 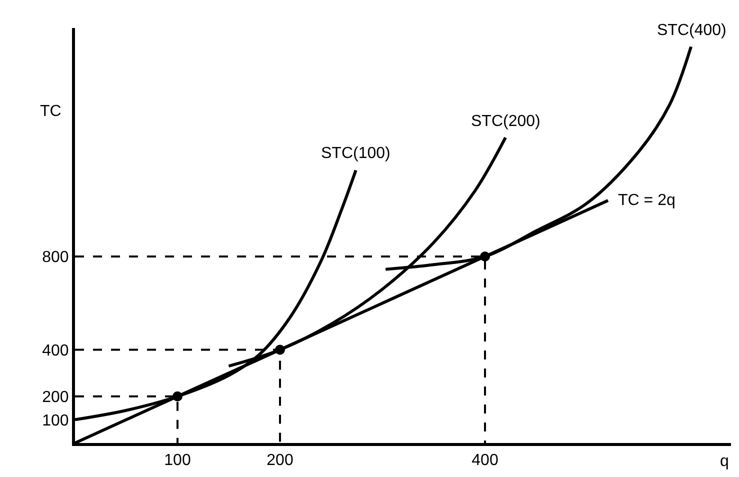 I want to click on y-axis-title: TC, so click(x=51, y=111).